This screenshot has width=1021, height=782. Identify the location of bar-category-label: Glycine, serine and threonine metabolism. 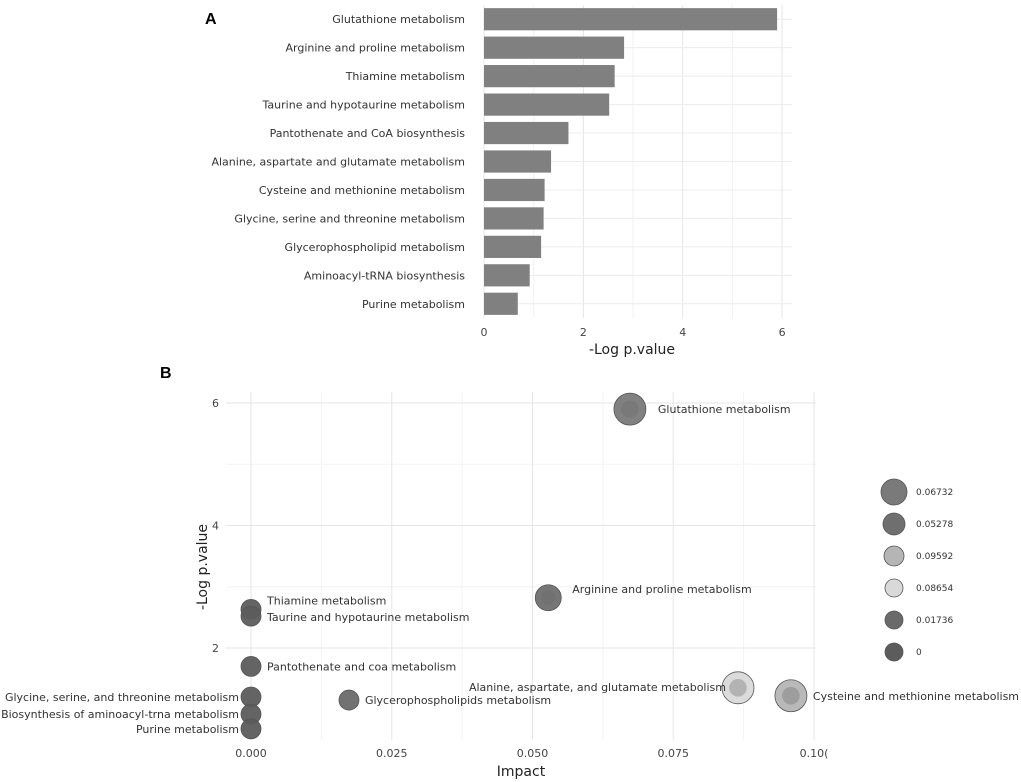
(349, 218).